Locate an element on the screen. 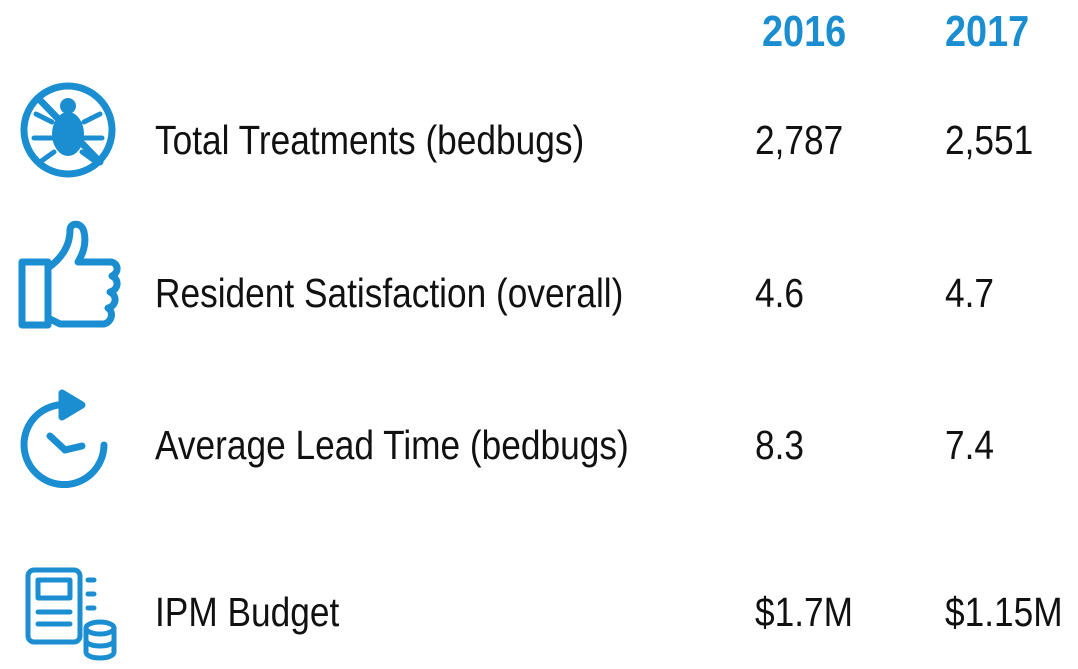 The width and height of the screenshot is (1078, 669). value-2017: 2,551 is located at coordinates (989, 140).